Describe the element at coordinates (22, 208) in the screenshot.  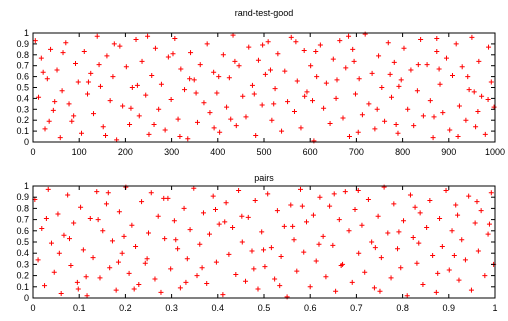
I see `y-tick-label: 0.8` at that location.